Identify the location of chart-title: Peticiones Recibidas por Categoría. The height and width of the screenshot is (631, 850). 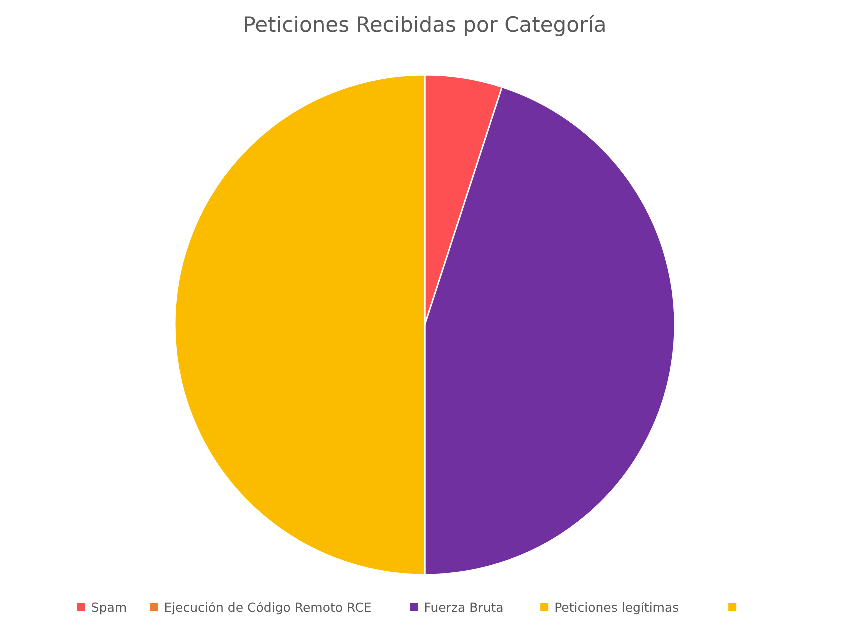
(425, 25).